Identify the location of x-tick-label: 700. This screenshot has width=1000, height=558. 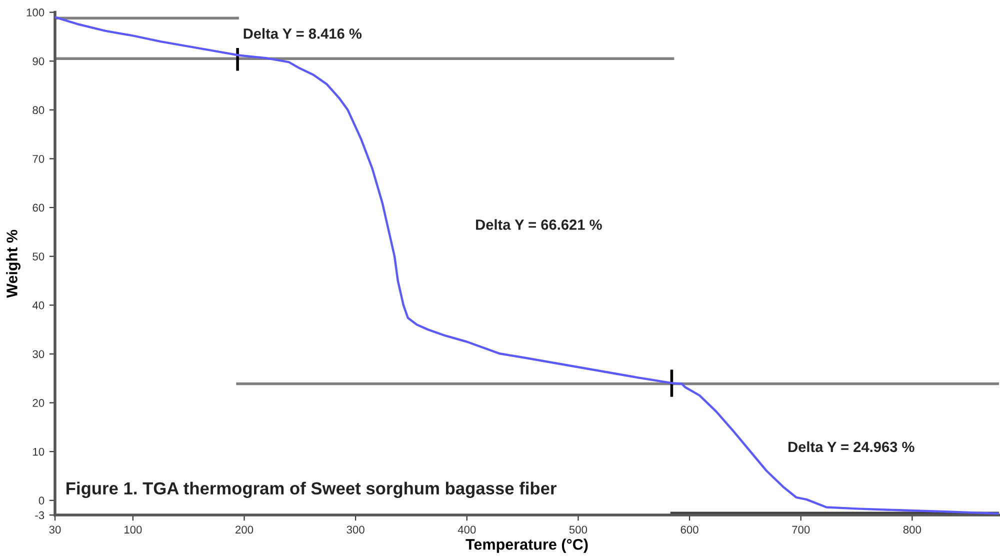
(801, 530).